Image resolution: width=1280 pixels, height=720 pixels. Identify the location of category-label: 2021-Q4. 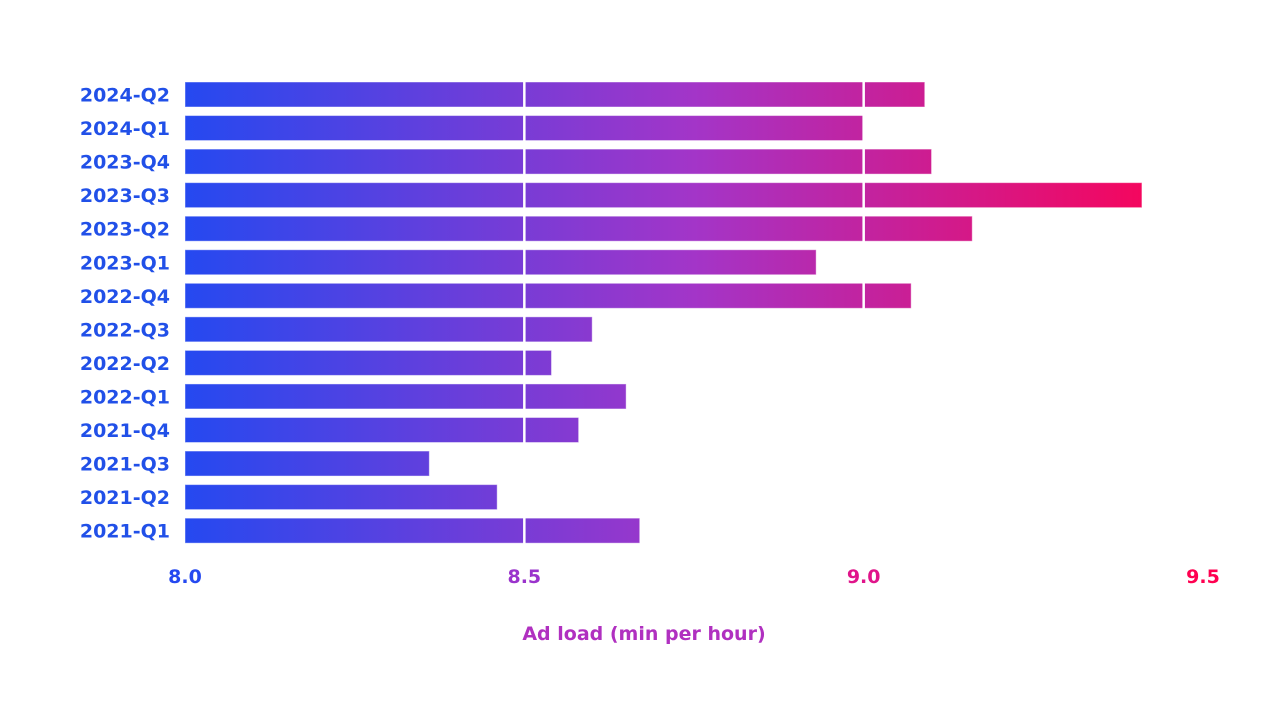
(125, 431).